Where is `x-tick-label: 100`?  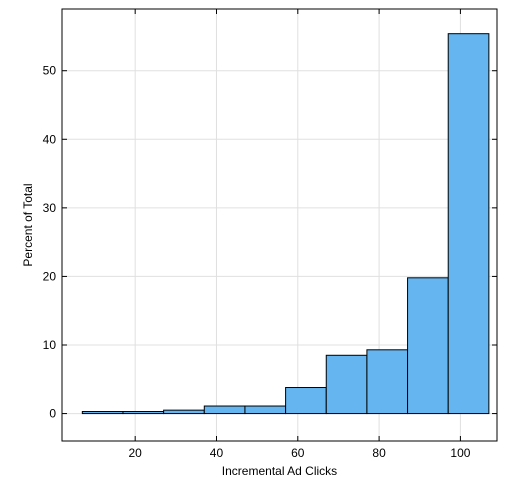 x-tick-label: 100 is located at coordinates (460, 453).